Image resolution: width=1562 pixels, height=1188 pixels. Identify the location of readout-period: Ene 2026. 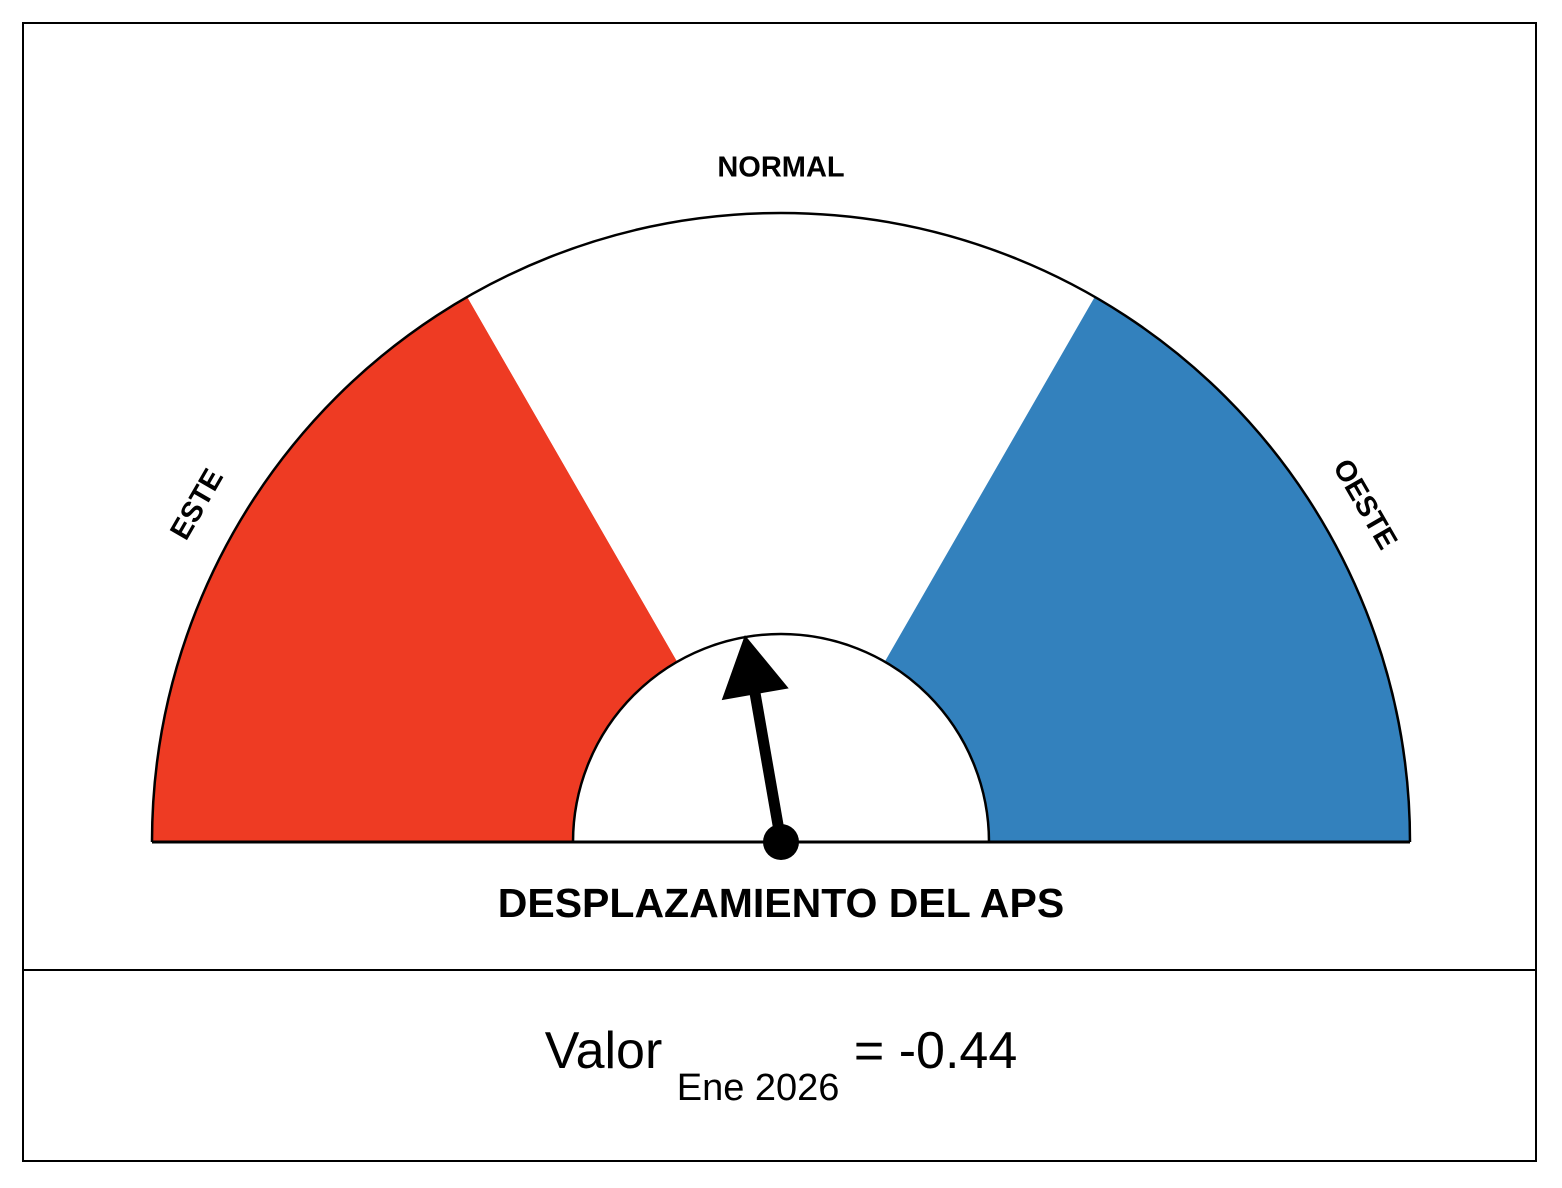
(758, 1088).